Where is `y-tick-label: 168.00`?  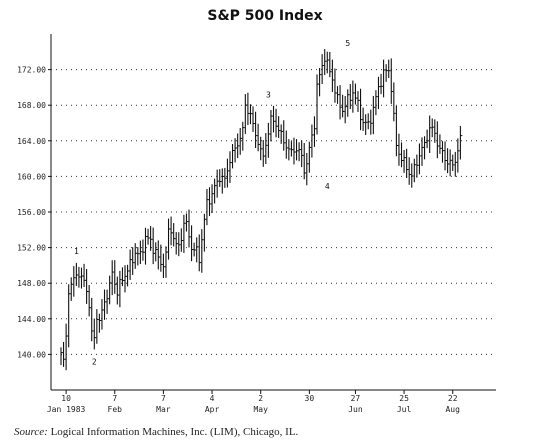 y-tick-label: 168.00 is located at coordinates (31, 105).